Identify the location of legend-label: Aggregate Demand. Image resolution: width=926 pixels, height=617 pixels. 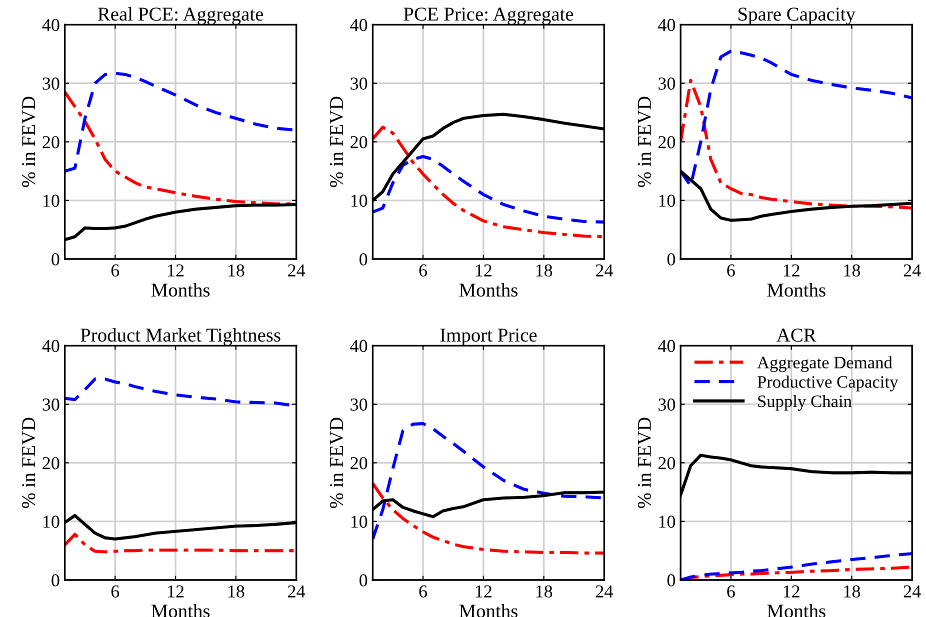
(824, 364).